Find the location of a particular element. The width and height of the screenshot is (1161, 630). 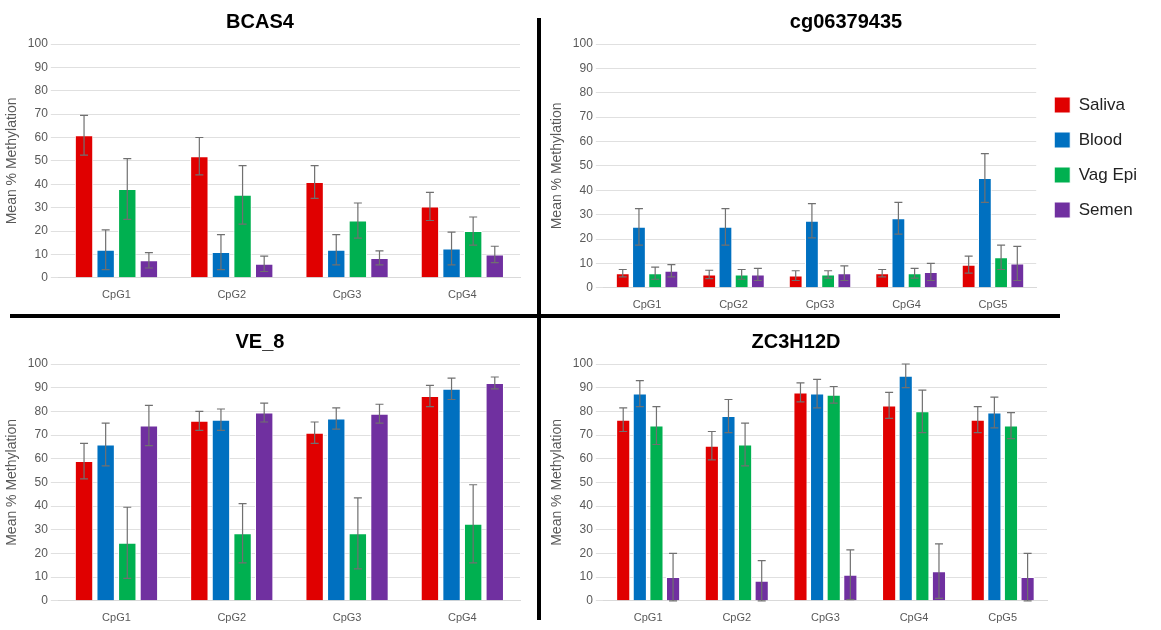

chart-title: VE_8 is located at coordinates (260, 340).